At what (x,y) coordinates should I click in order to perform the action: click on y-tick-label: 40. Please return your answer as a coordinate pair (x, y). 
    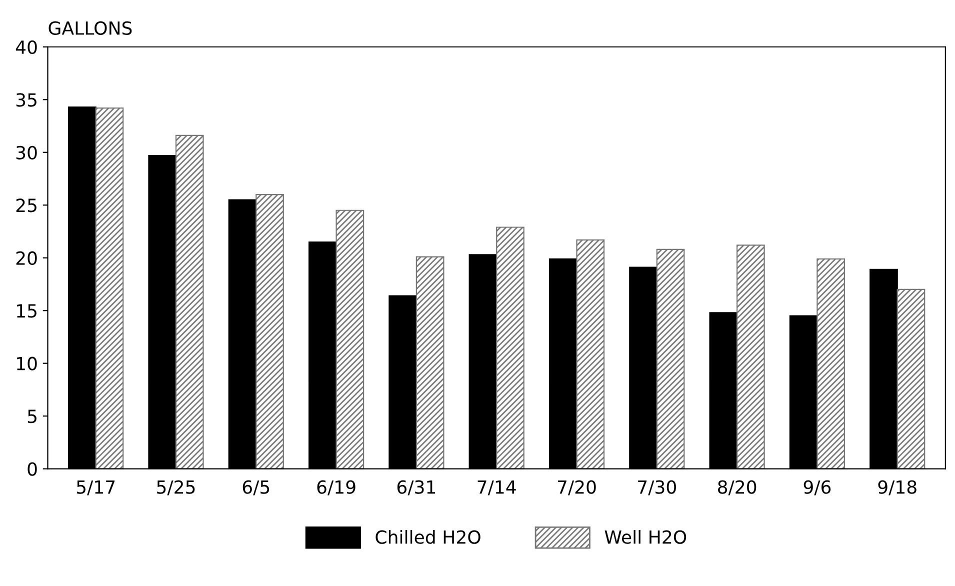
    Looking at the image, I should click on (26, 47).